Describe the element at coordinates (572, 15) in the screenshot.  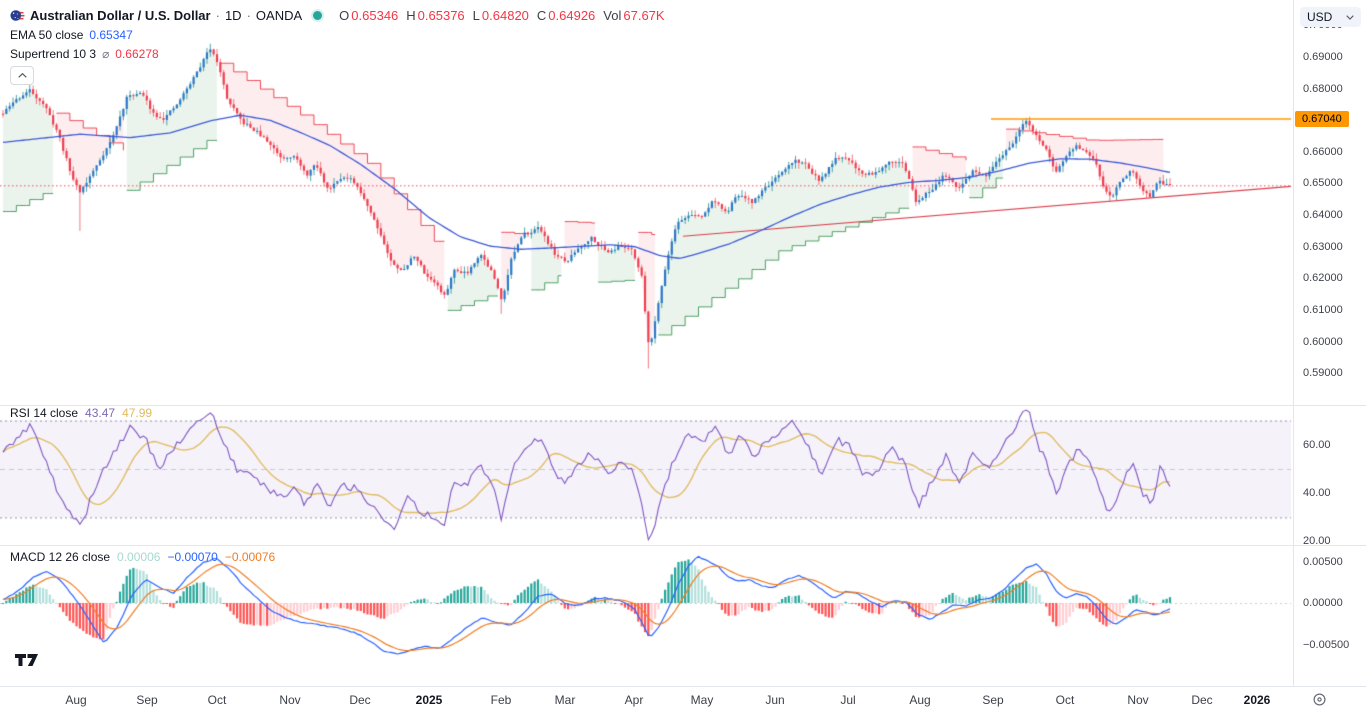
I see `close-value: 0.64926` at that location.